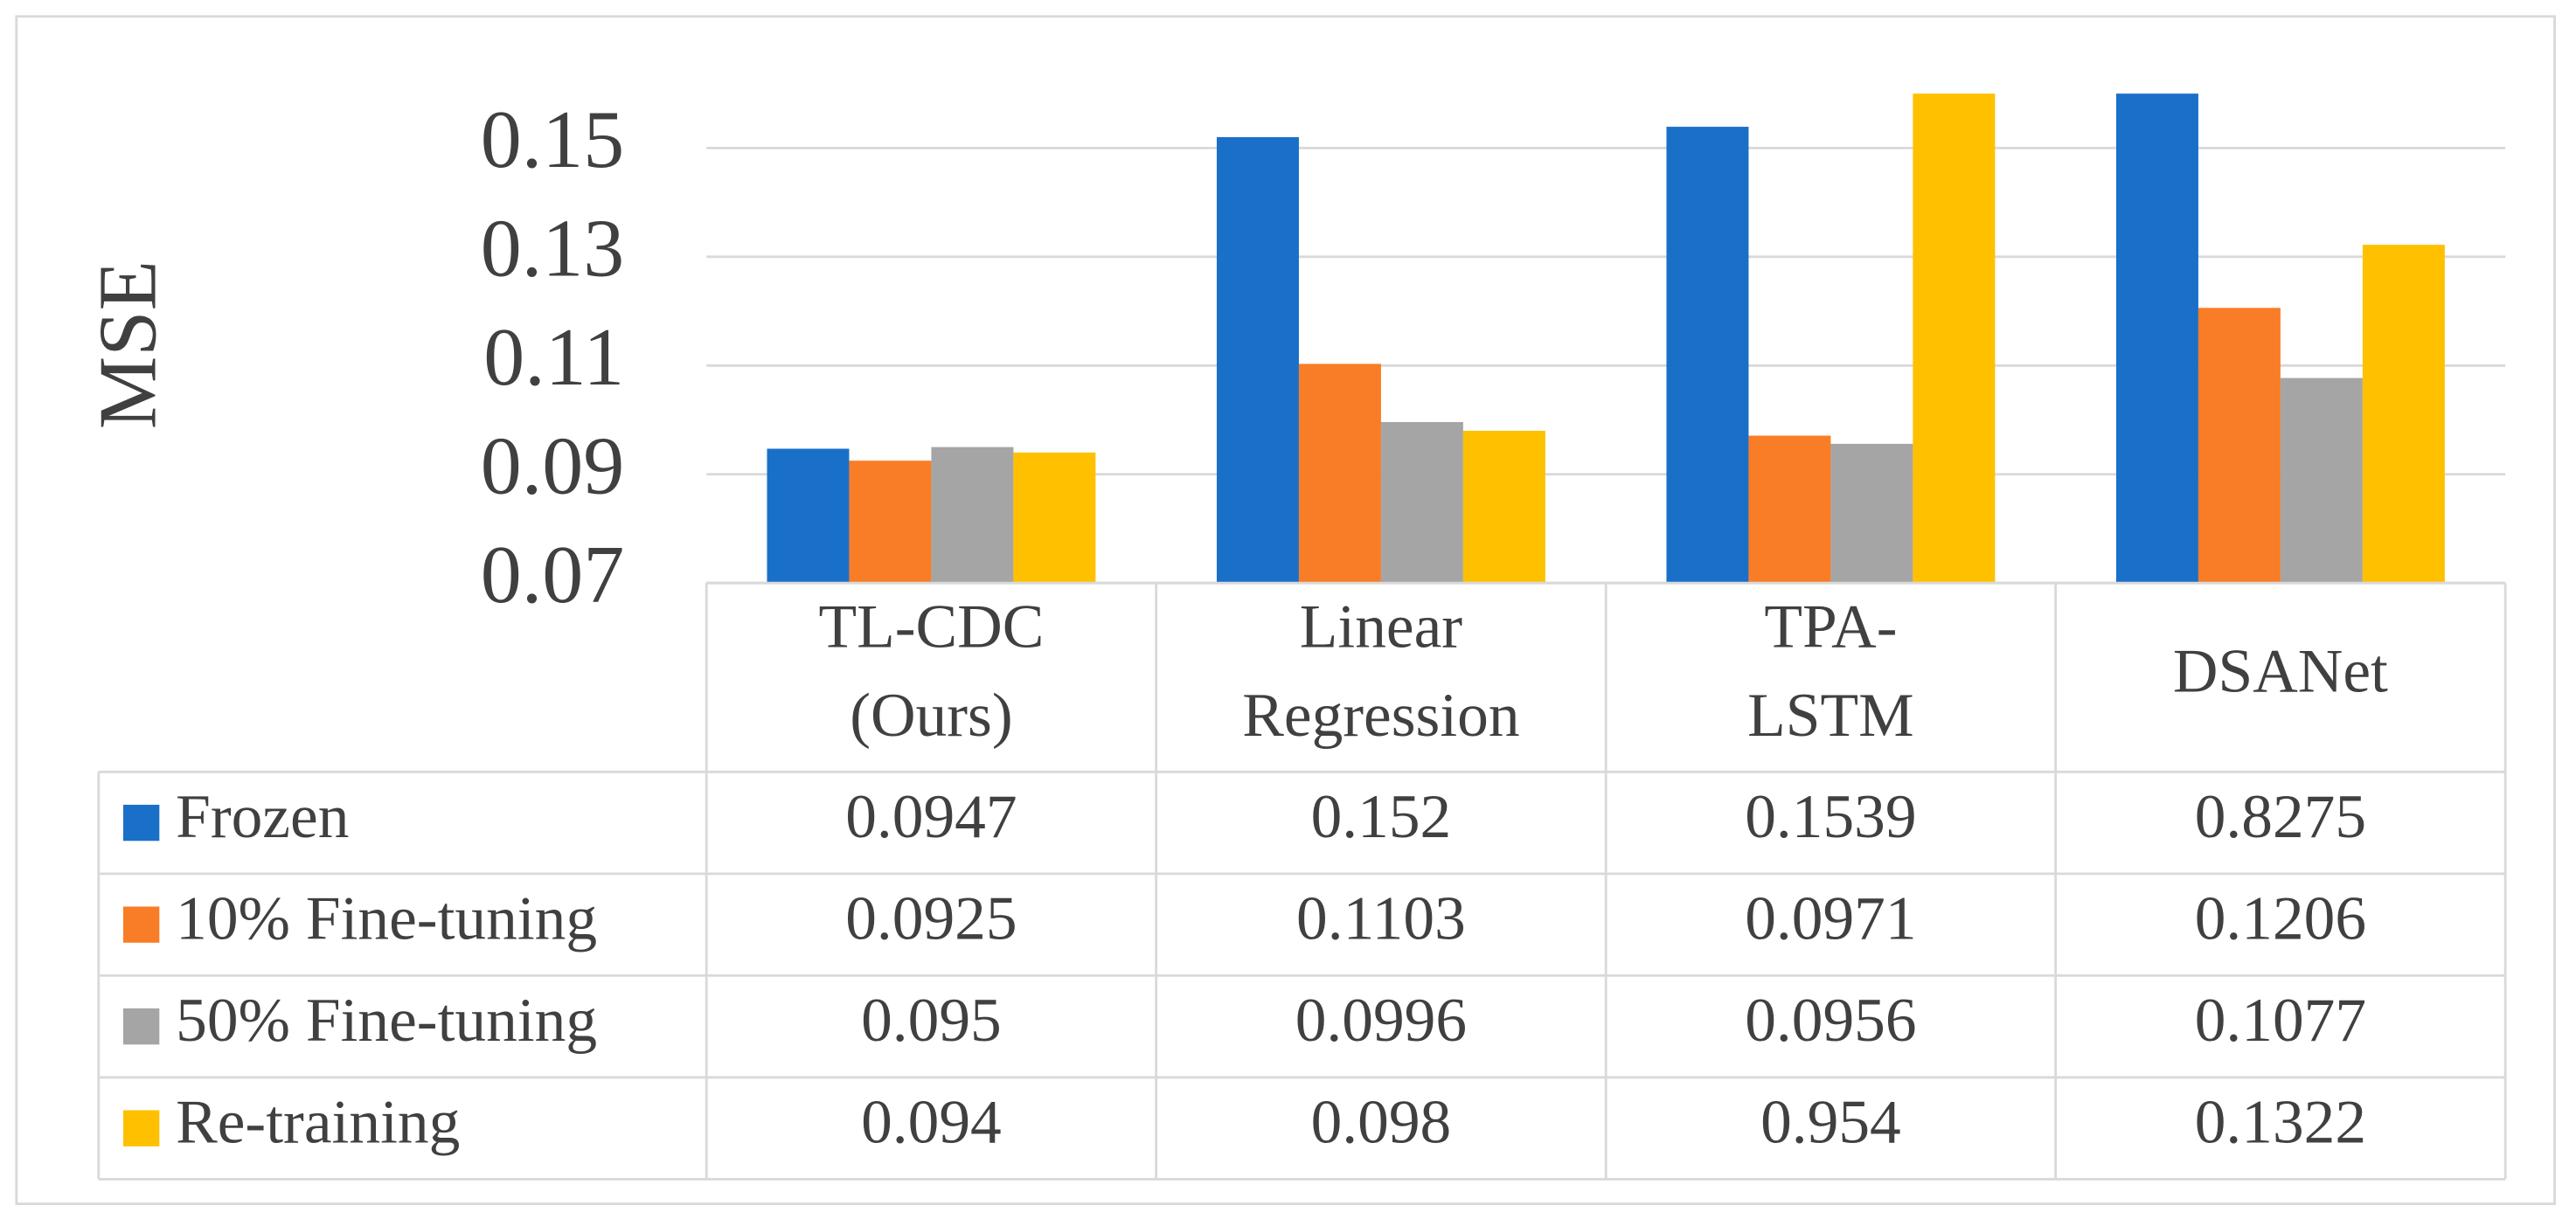  I want to click on table-value: 0.0971, so click(1831, 919).